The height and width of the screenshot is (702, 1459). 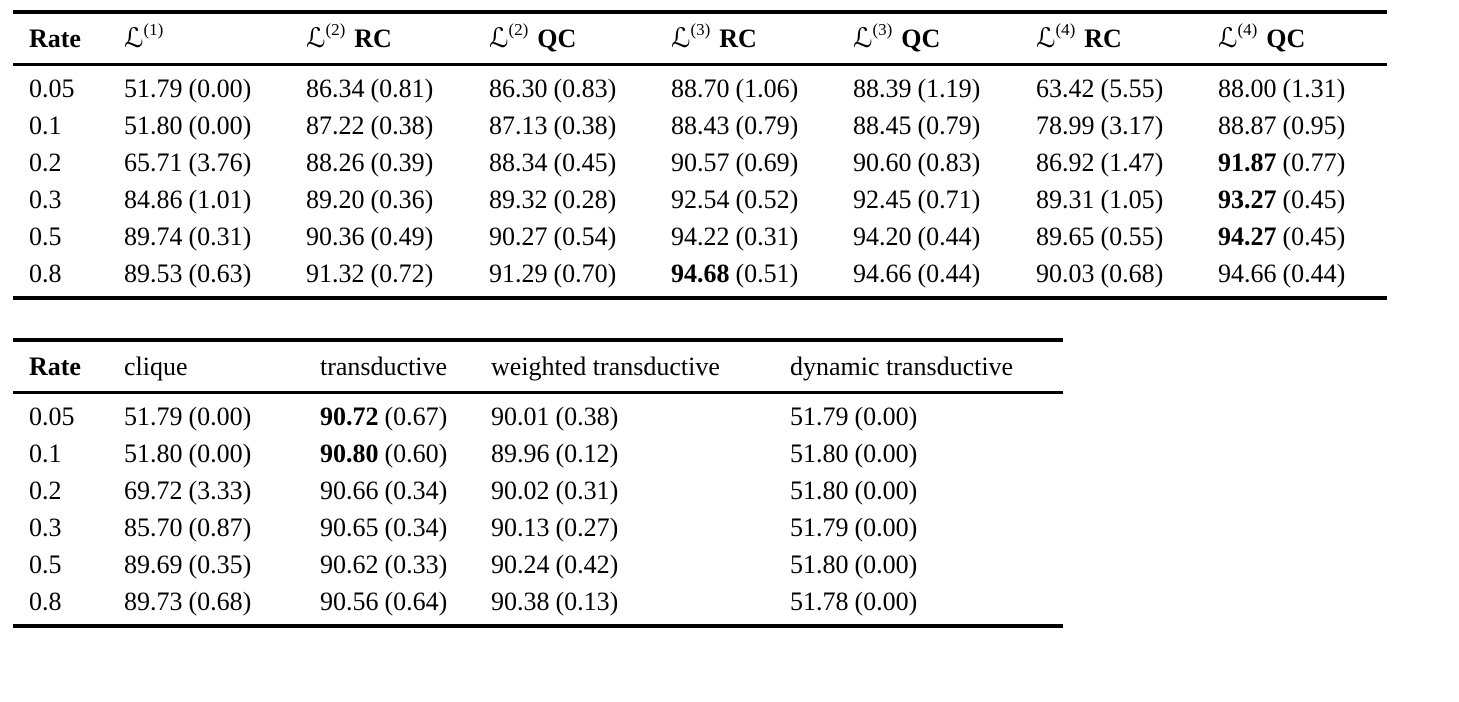 I want to click on cell-std: (0.81), so click(x=402, y=88).